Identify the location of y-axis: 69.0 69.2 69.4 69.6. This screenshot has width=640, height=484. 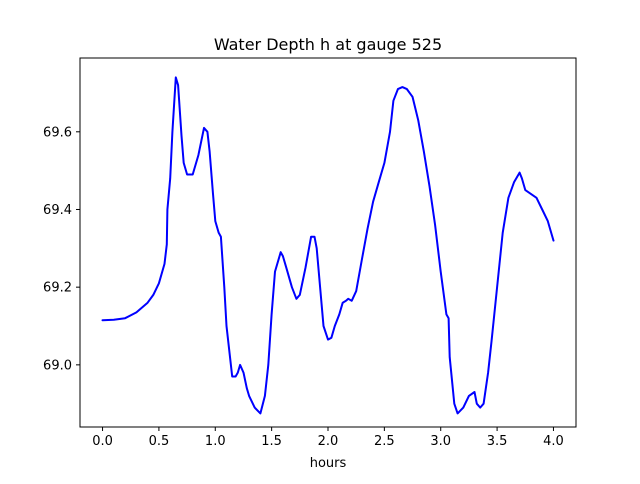
(61, 249).